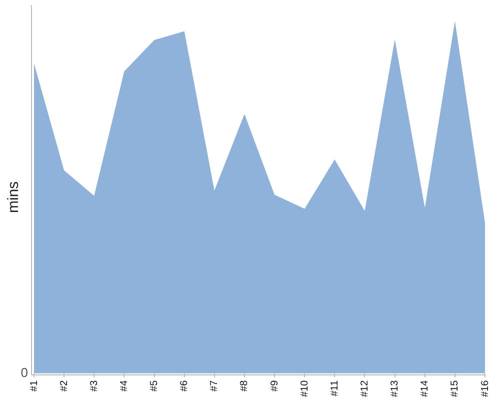  What do you see at coordinates (94, 386) in the screenshot?
I see `x-tick-label: #3` at bounding box center [94, 386].